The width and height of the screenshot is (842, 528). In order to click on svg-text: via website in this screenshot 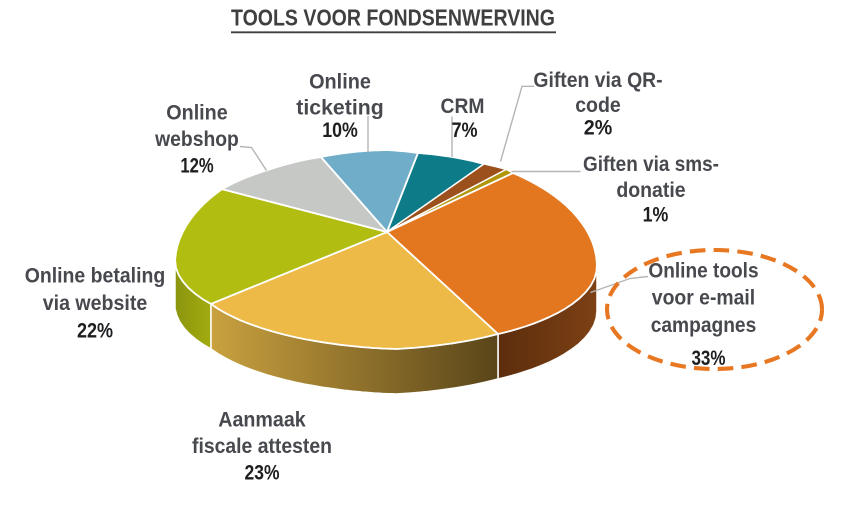, I will do `click(95, 303)`.